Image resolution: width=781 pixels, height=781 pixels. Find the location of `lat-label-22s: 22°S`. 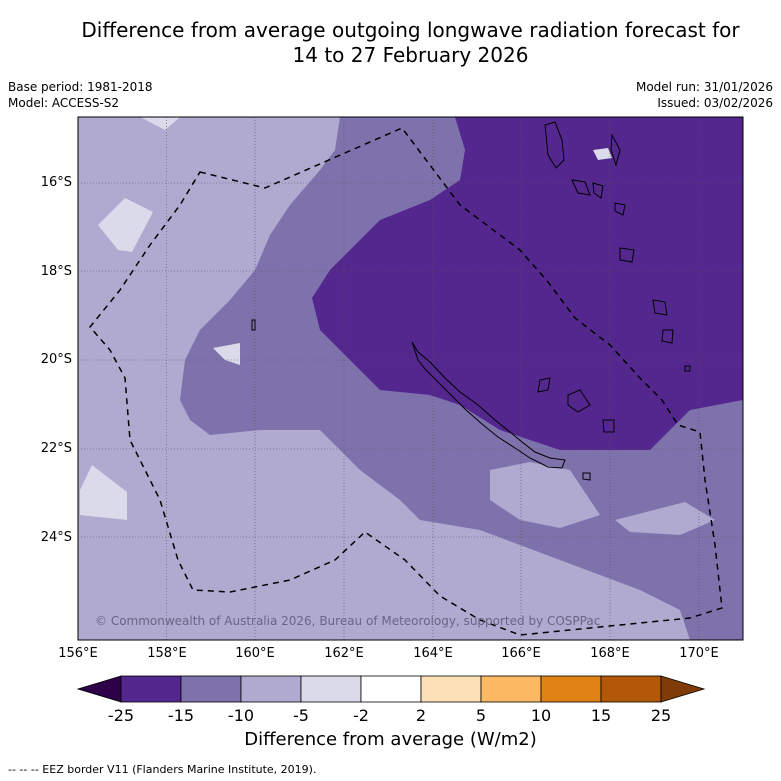

lat-label-22s: 22°S is located at coordinates (56, 448).